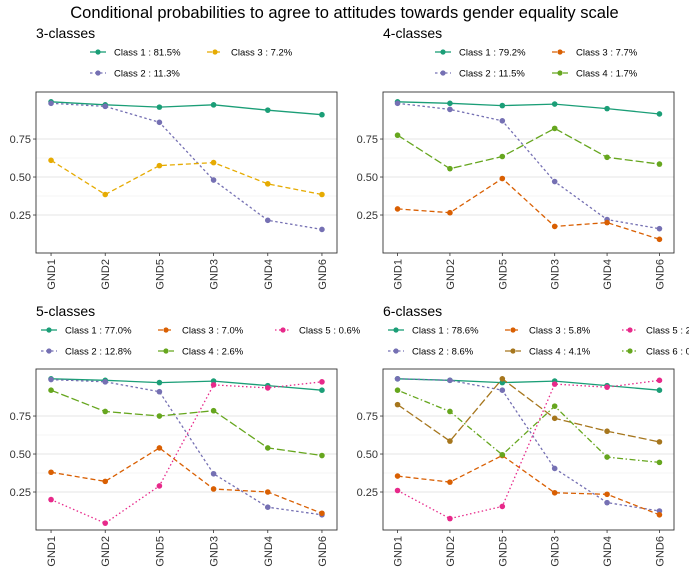  What do you see at coordinates (667, 352) in the screenshot?
I see `legend-label: Class 6 : 0.6%` at bounding box center [667, 352].